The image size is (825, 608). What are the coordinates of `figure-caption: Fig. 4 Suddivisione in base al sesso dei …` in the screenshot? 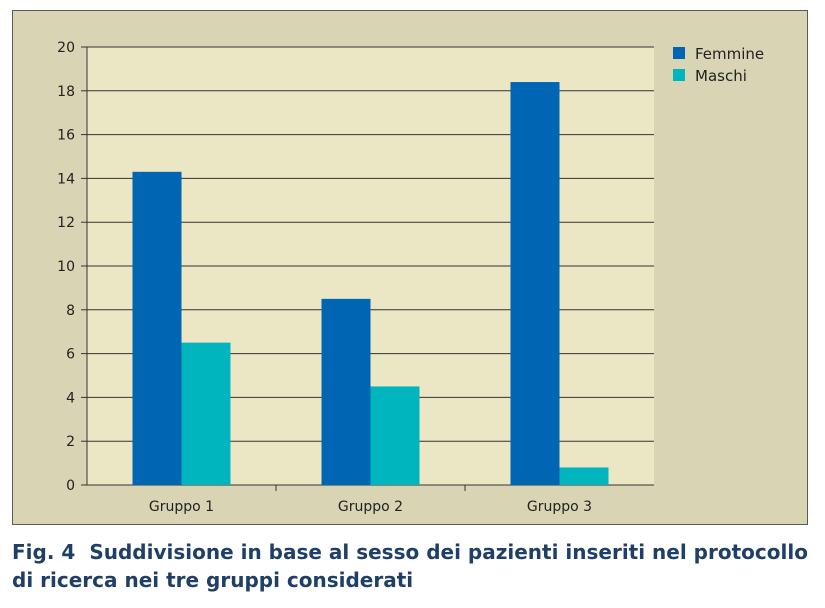 It's located at (412, 566).